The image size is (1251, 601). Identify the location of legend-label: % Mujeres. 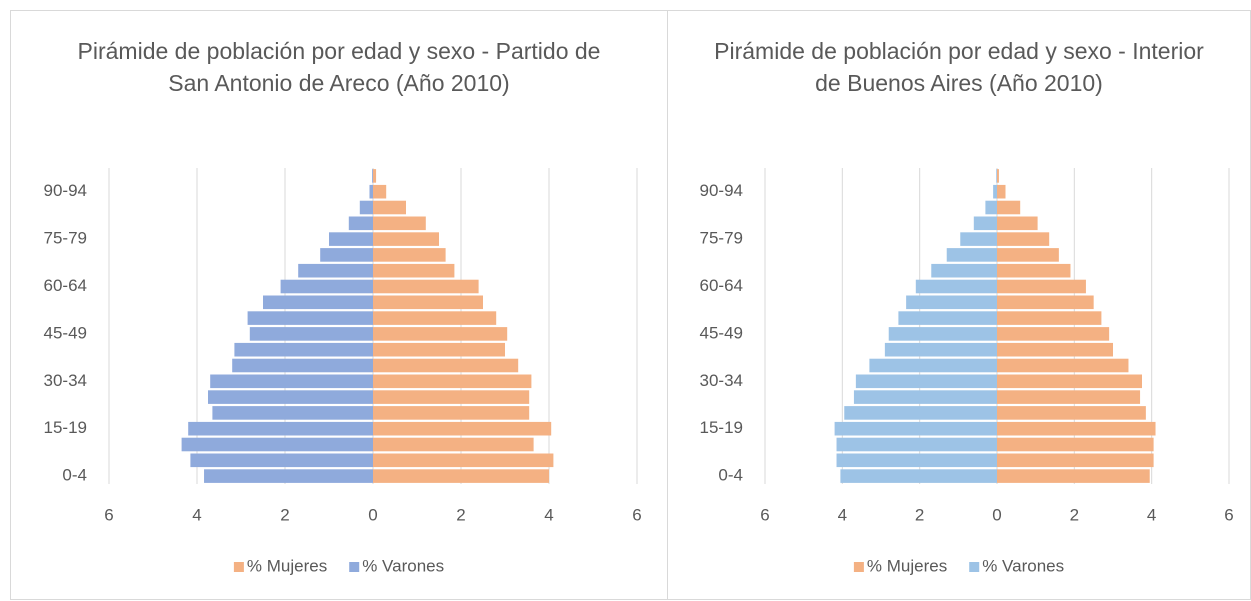
(287, 565).